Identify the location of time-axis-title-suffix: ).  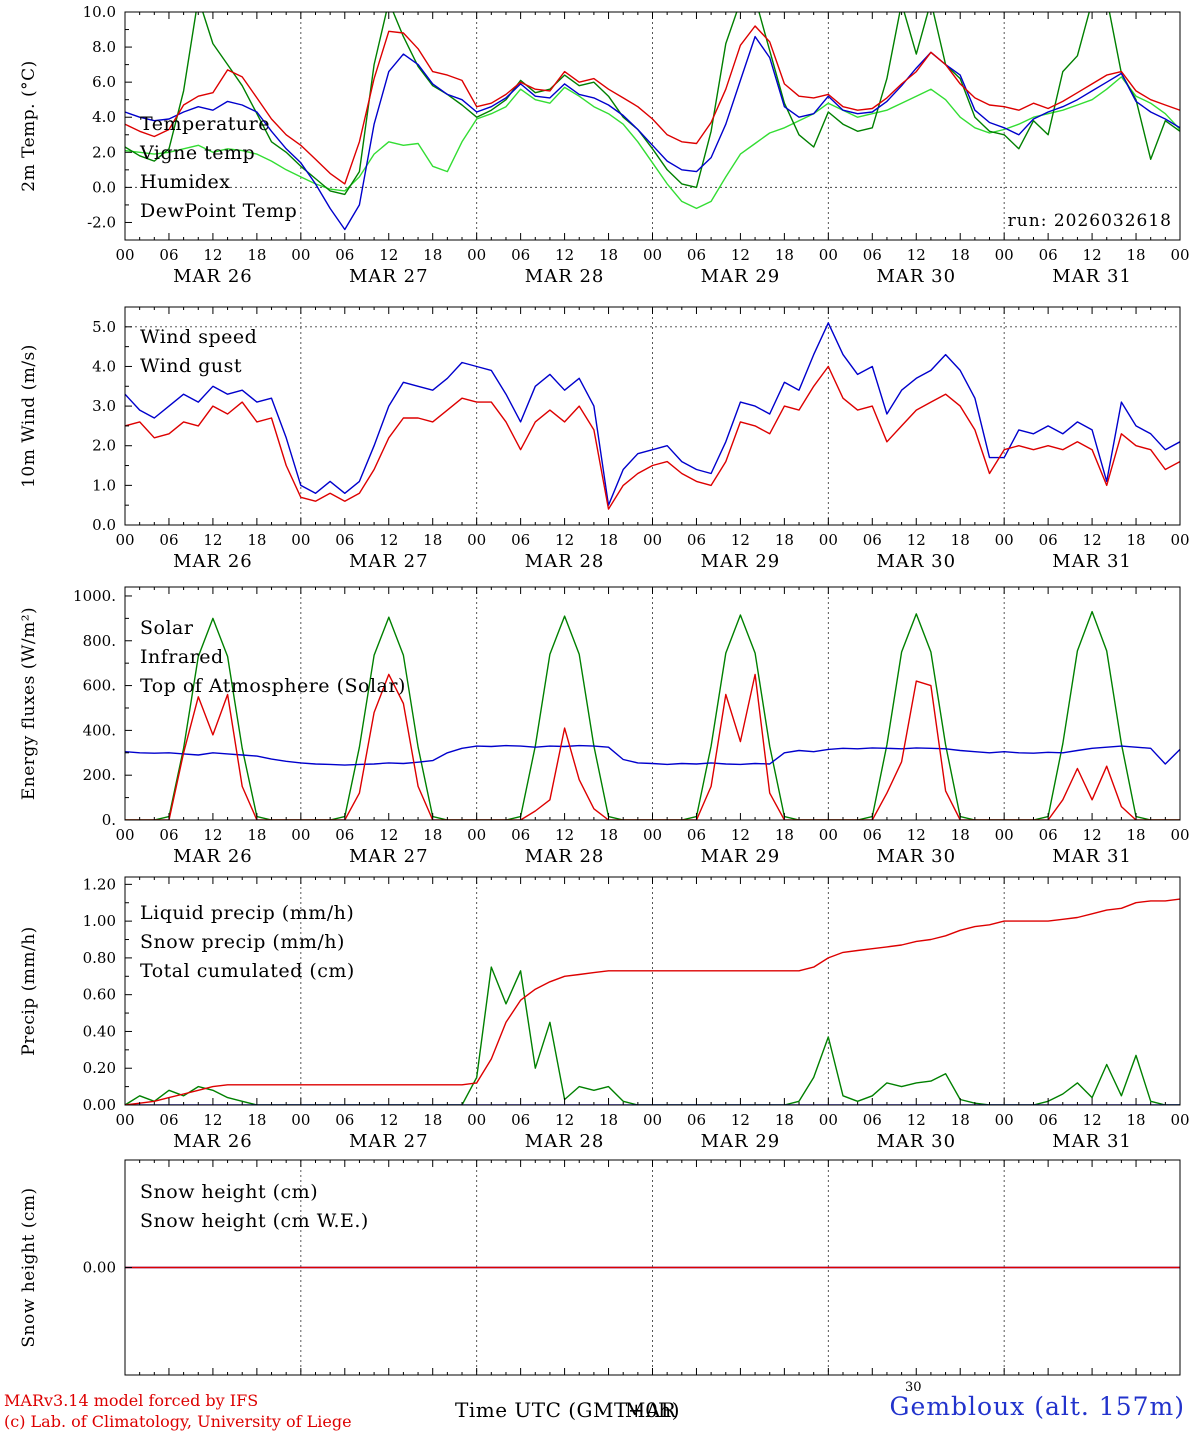
(676, 1410).